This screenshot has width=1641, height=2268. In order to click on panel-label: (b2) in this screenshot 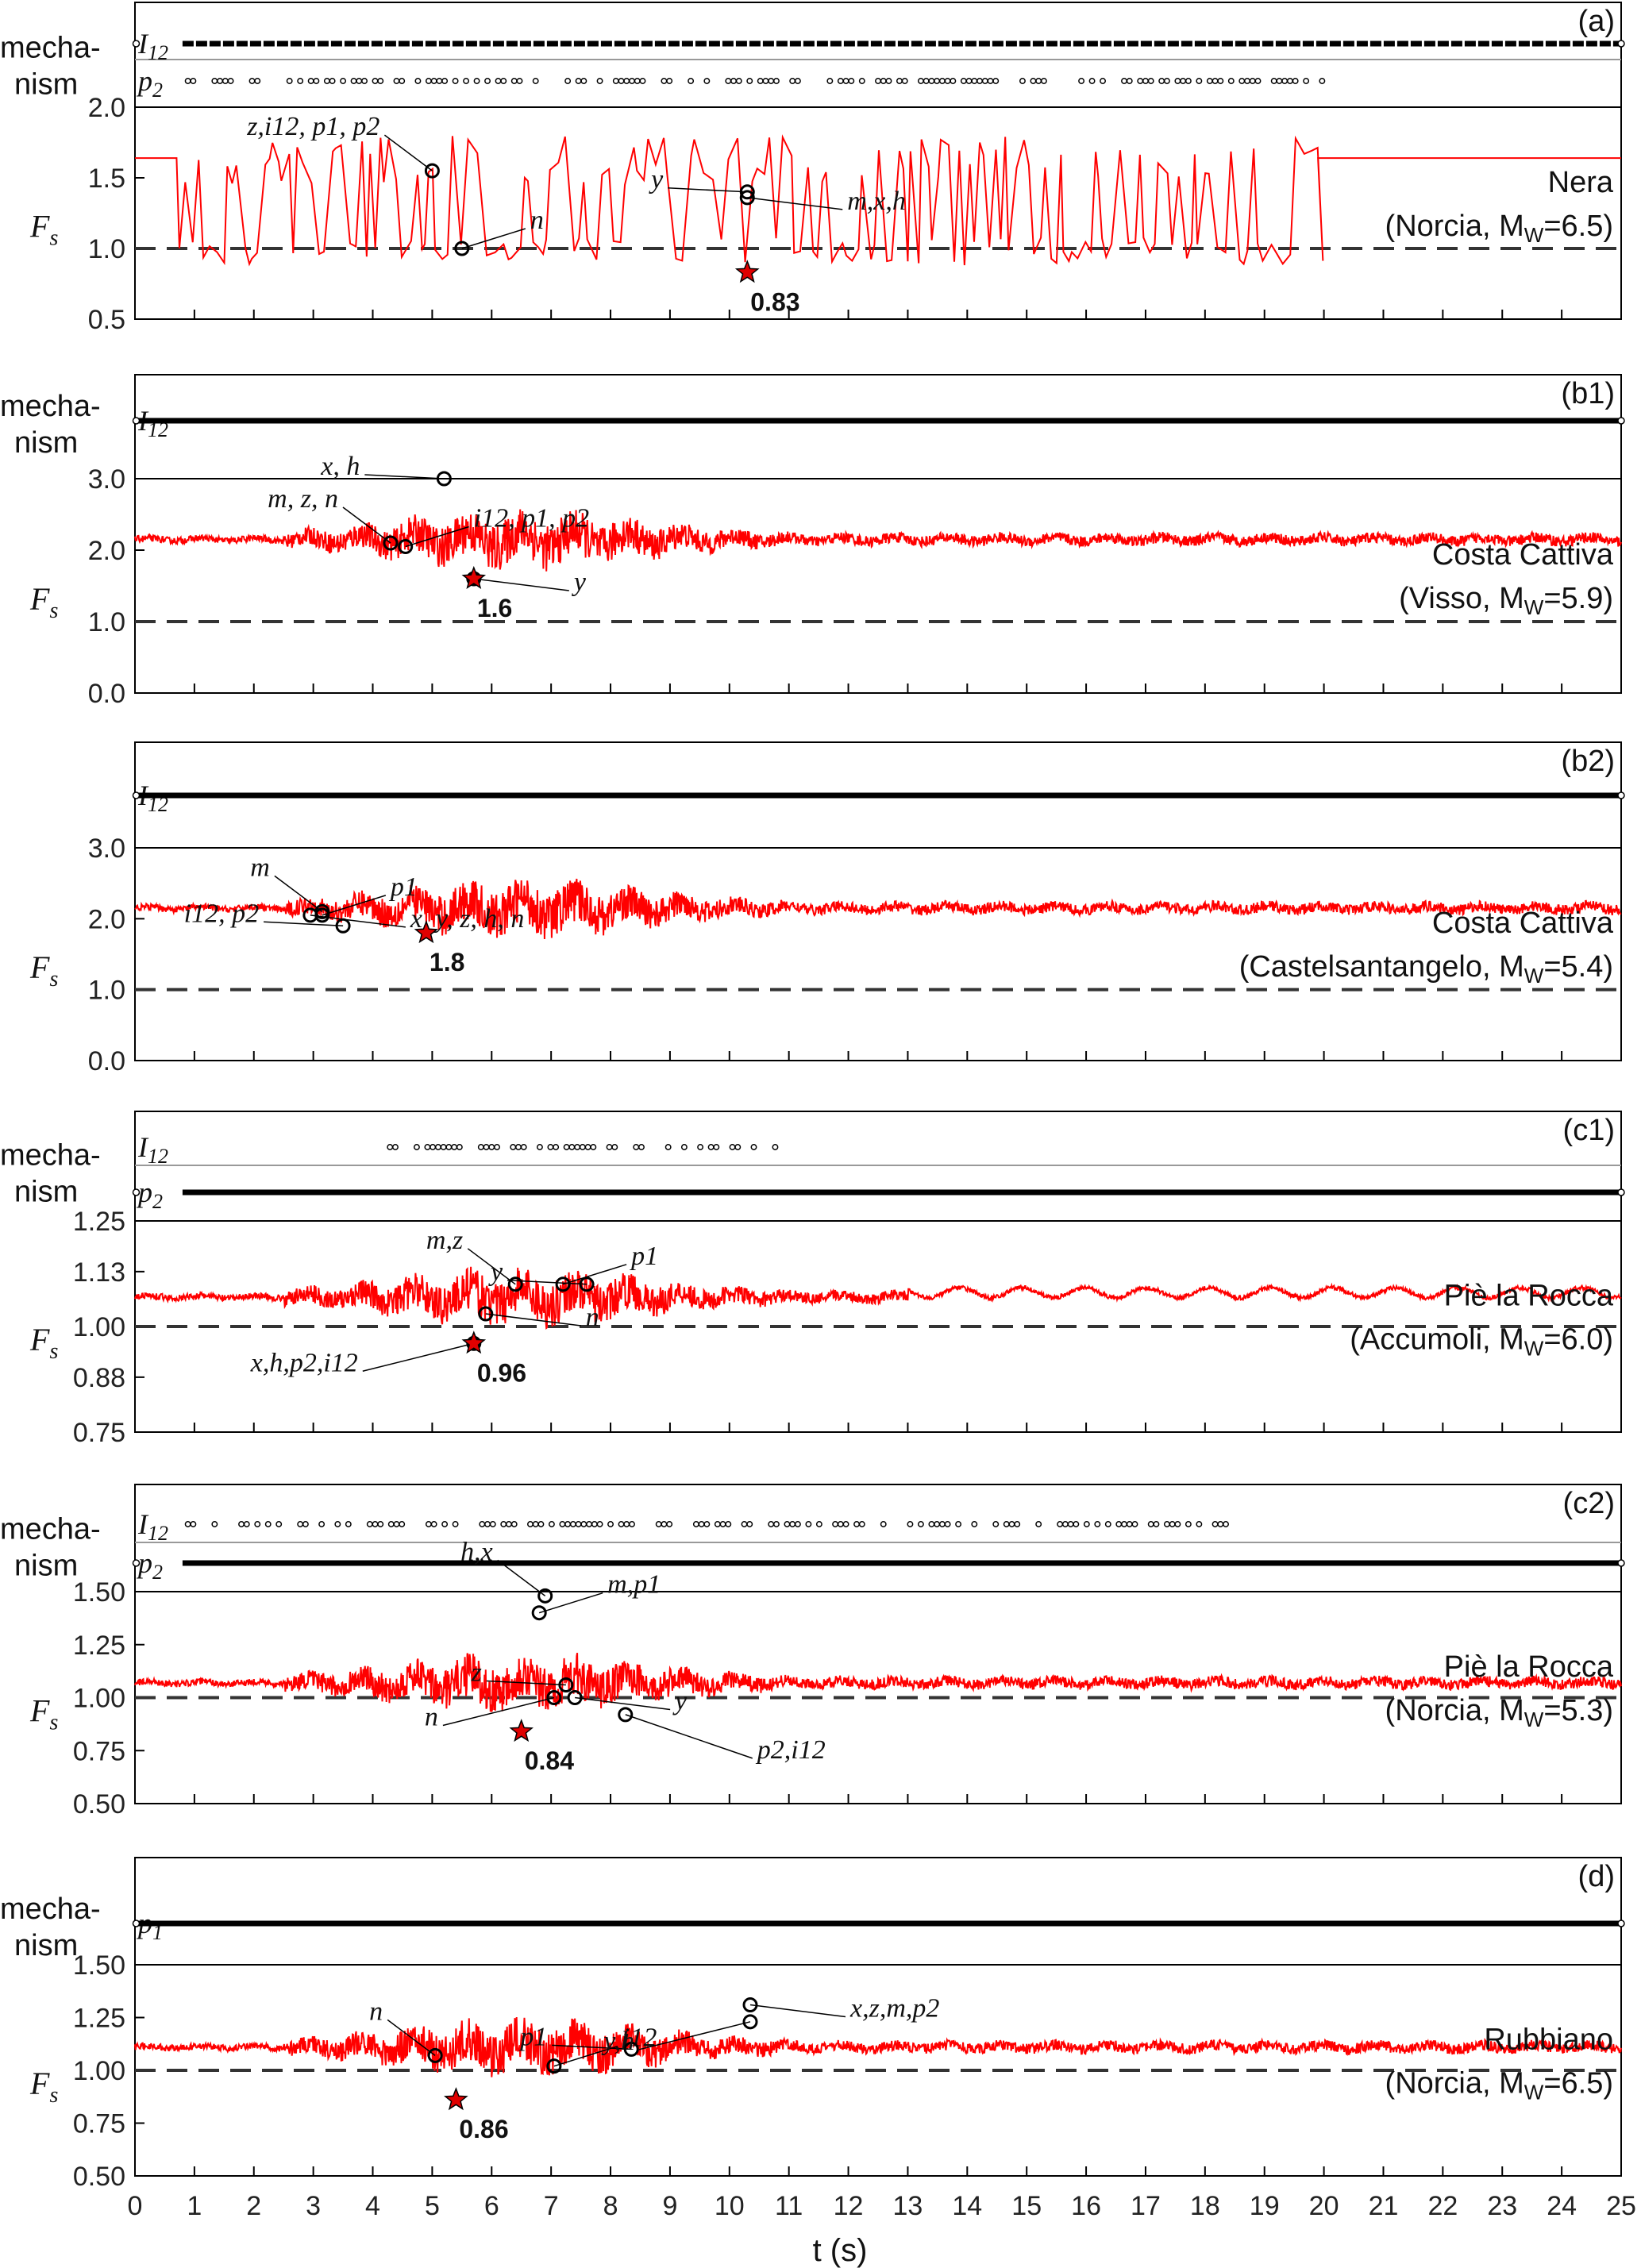, I will do `click(1588, 761)`.